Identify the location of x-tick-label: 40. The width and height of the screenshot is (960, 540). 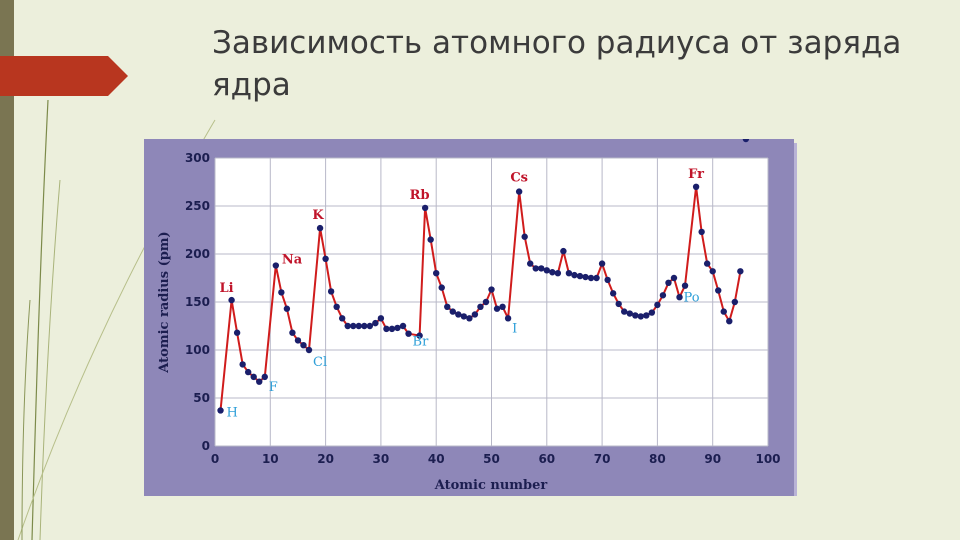
(436, 459).